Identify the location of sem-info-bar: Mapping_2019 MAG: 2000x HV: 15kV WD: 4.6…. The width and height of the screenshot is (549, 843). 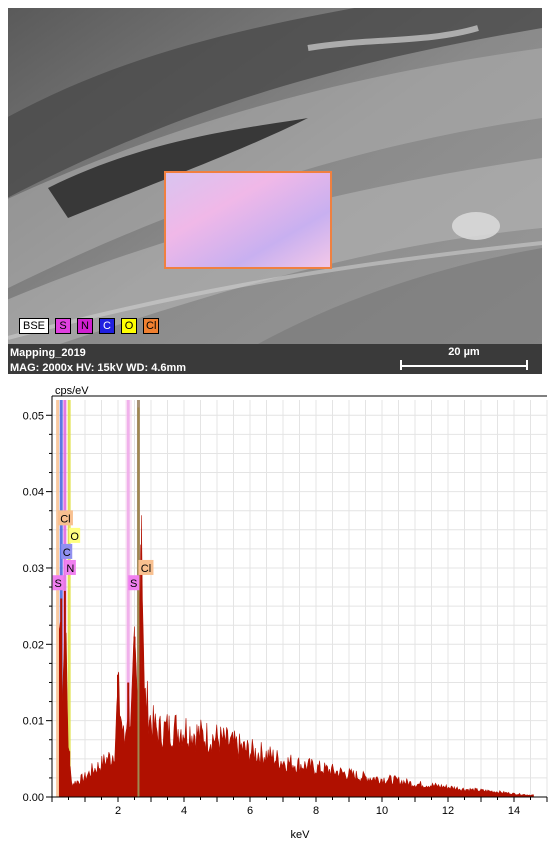
(275, 359).